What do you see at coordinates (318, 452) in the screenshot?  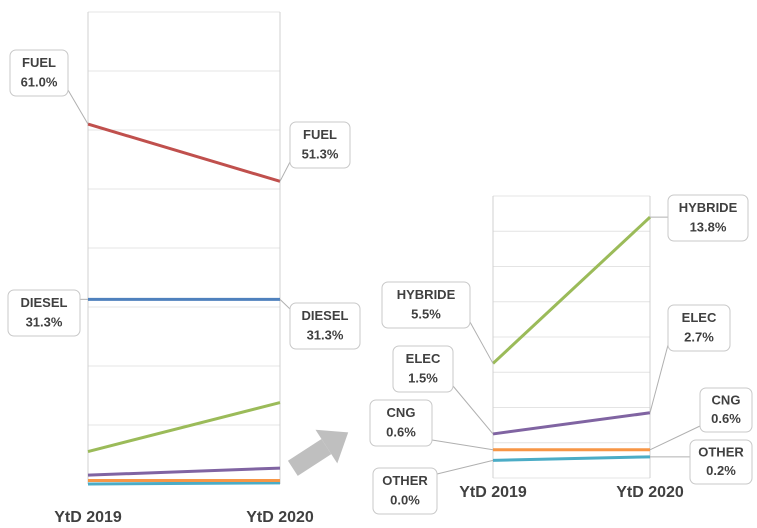 I see `zoom-arrow` at bounding box center [318, 452].